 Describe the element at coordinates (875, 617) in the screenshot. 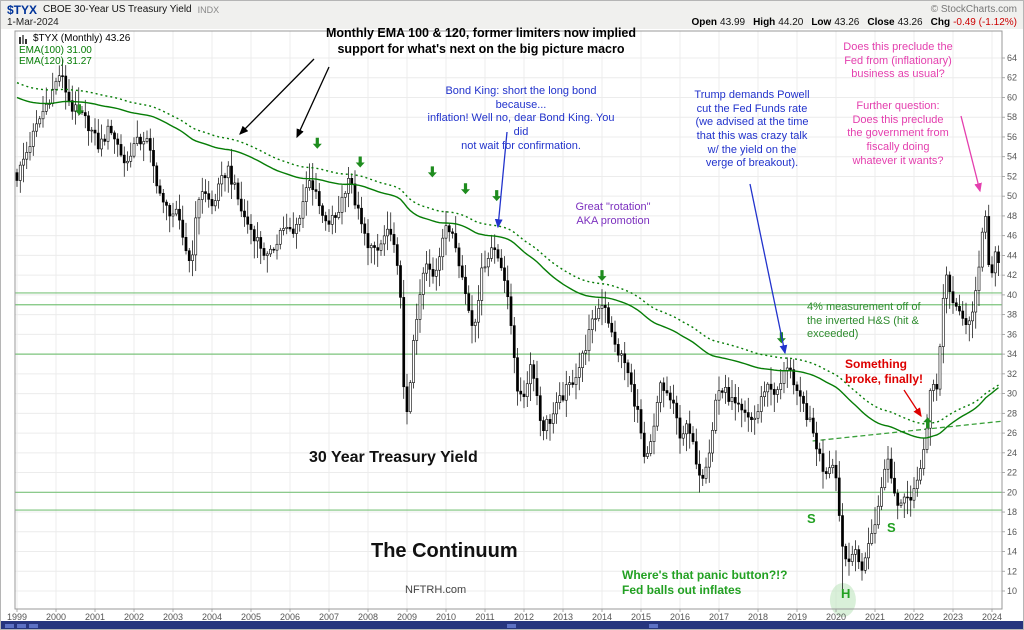

I see `x-axis-tick-label: 2021` at that location.